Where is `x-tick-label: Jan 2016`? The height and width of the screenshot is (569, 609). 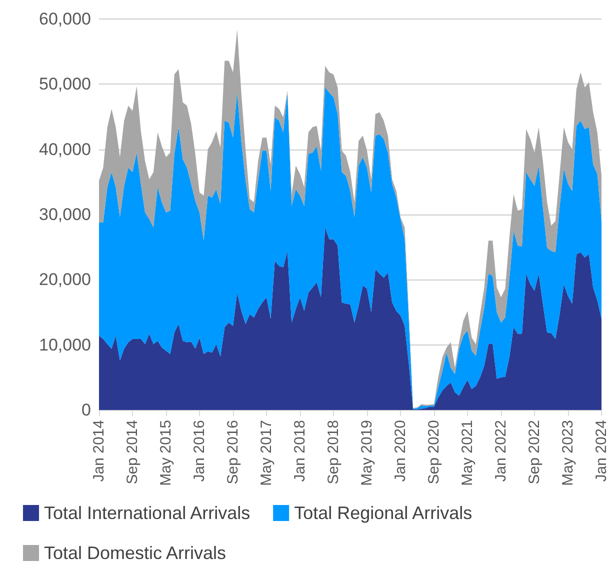
x-tick-label: Jan 2016 is located at coordinates (199, 451).